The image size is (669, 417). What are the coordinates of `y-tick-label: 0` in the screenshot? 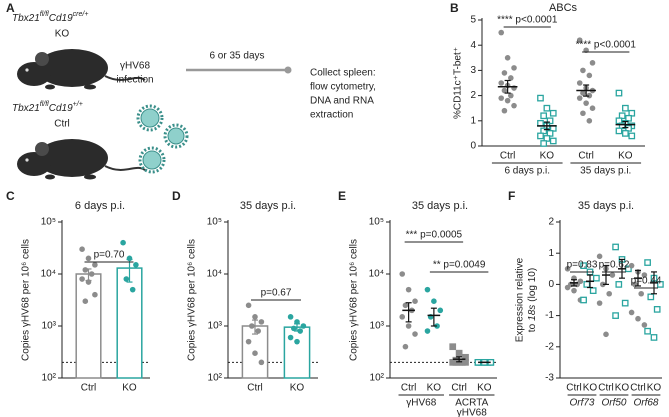 It's located at (473, 146).